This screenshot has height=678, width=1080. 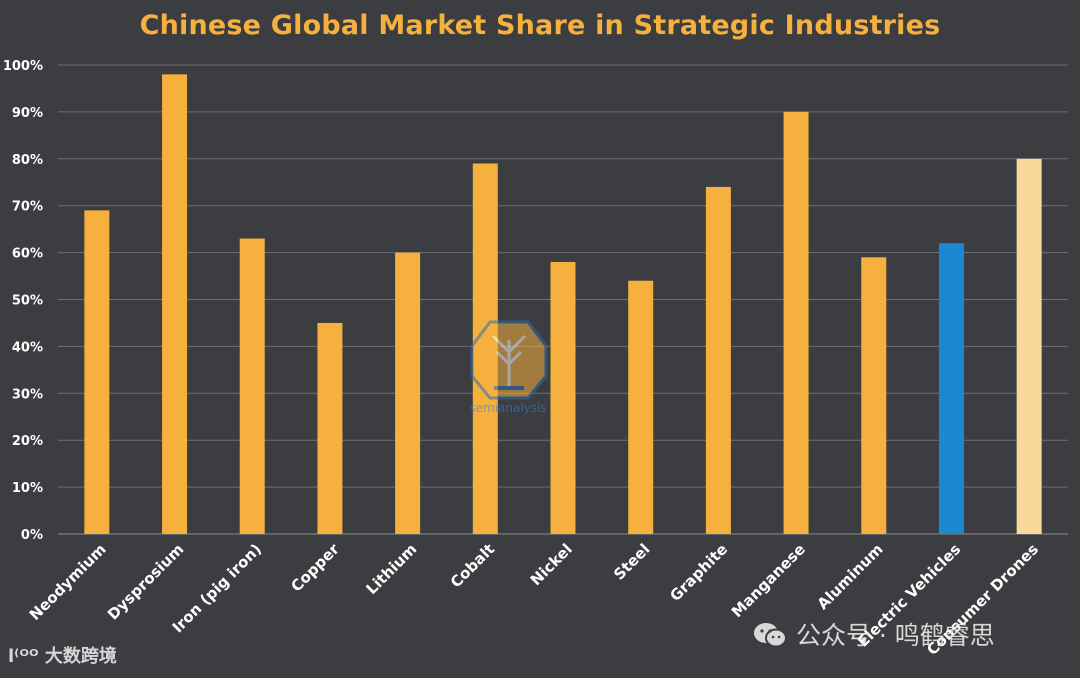 I want to click on y-tick-label: 100%, so click(x=23, y=66).